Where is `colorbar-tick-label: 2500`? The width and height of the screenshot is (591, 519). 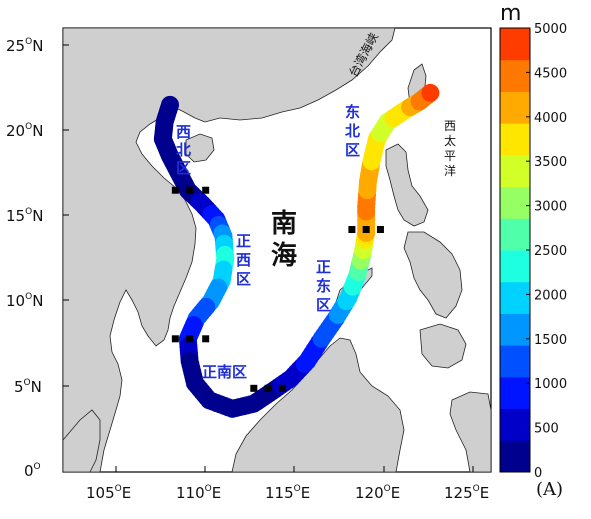 colorbar-tick-label: 2500 is located at coordinates (550, 251).